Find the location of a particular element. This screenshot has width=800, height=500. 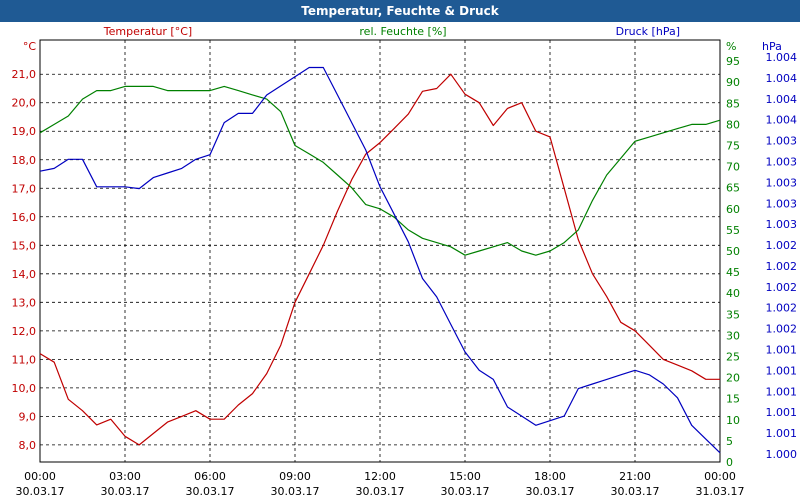

temperature-tick-label: 19,0 is located at coordinates (24, 131).